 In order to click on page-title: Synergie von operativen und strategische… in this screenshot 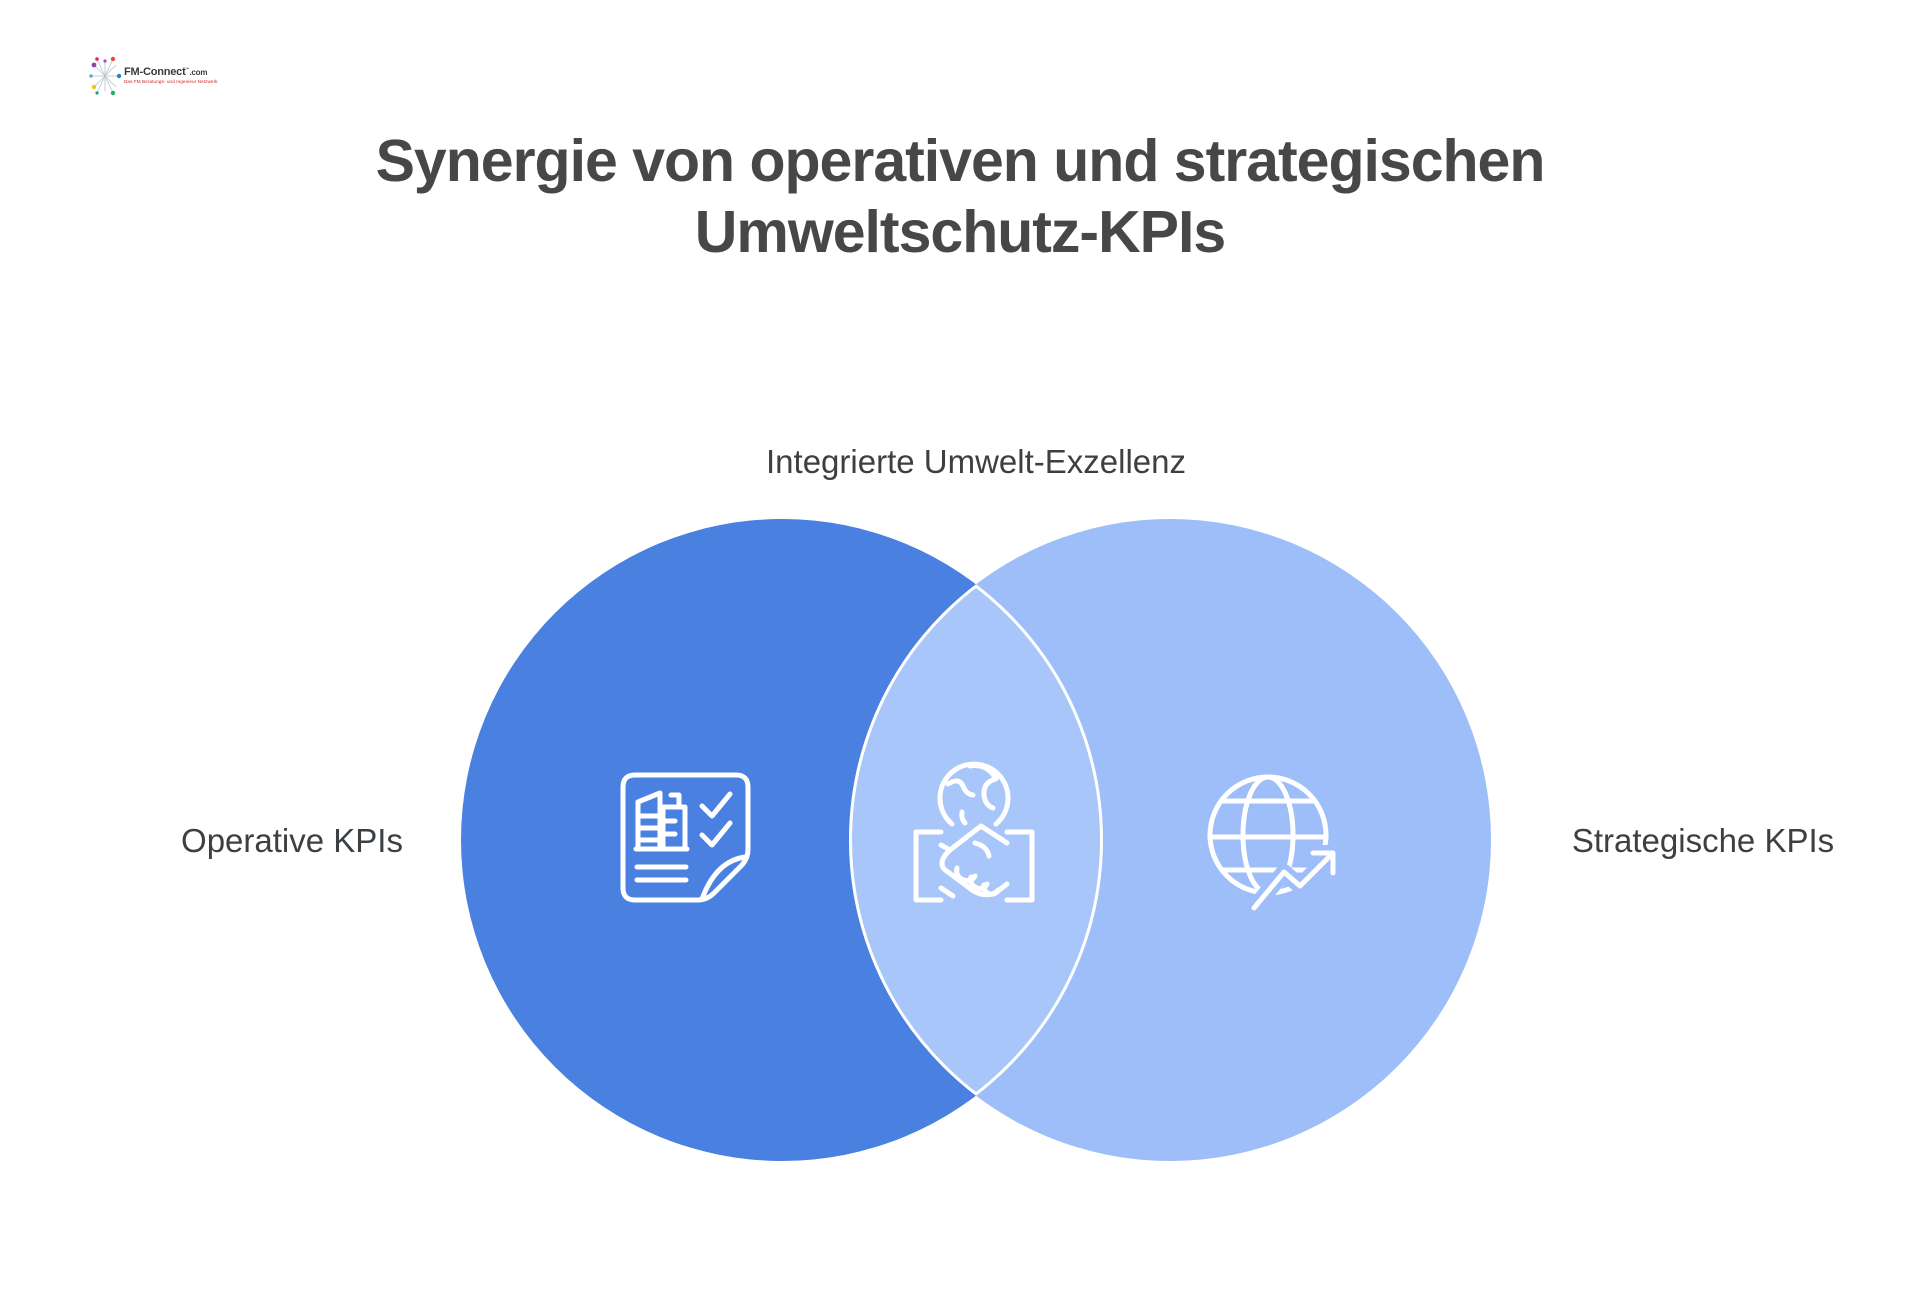, I will do `click(960, 197)`.